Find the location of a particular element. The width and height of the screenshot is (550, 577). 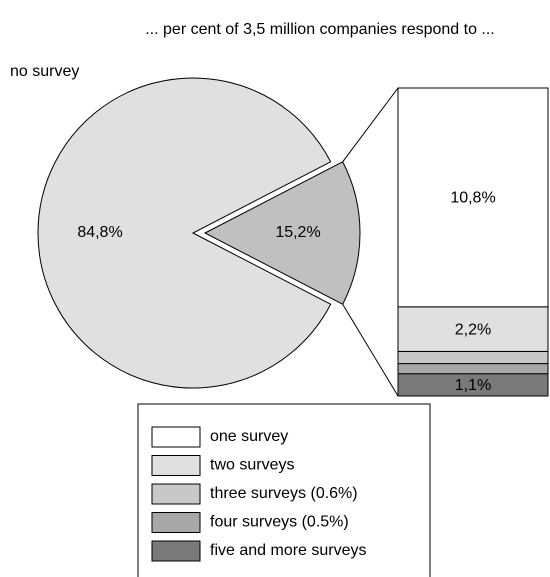

legend-label: one survey is located at coordinates (249, 436).